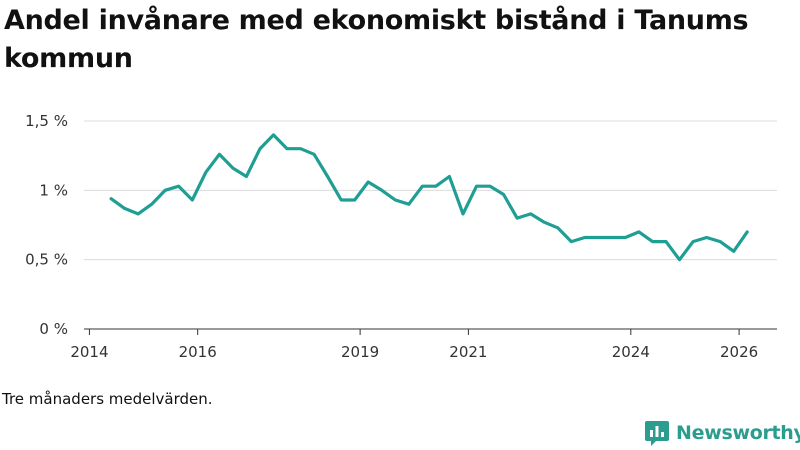 The image size is (800, 450). I want to click on y-tick-label: 1,5 %, so click(46, 121).